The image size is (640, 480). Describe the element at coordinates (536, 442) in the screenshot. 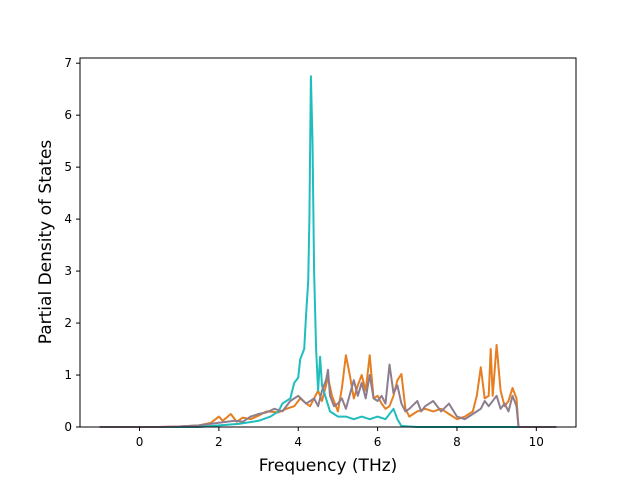

I see `x-tick-label: 10` at that location.